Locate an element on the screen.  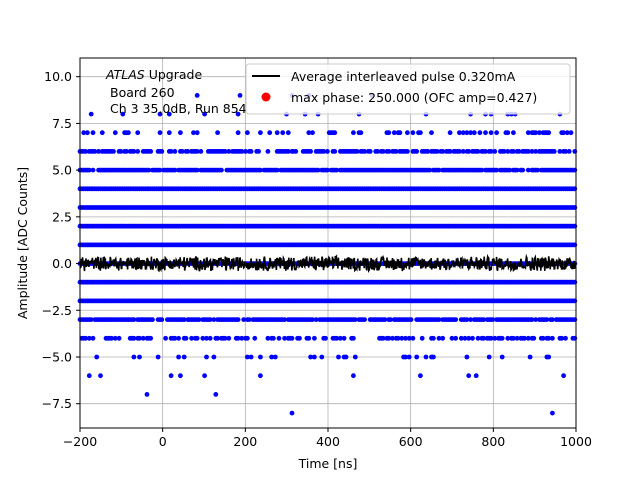
annotation-line3: Ch 3 35.0dB, Run 854 is located at coordinates (178, 108).